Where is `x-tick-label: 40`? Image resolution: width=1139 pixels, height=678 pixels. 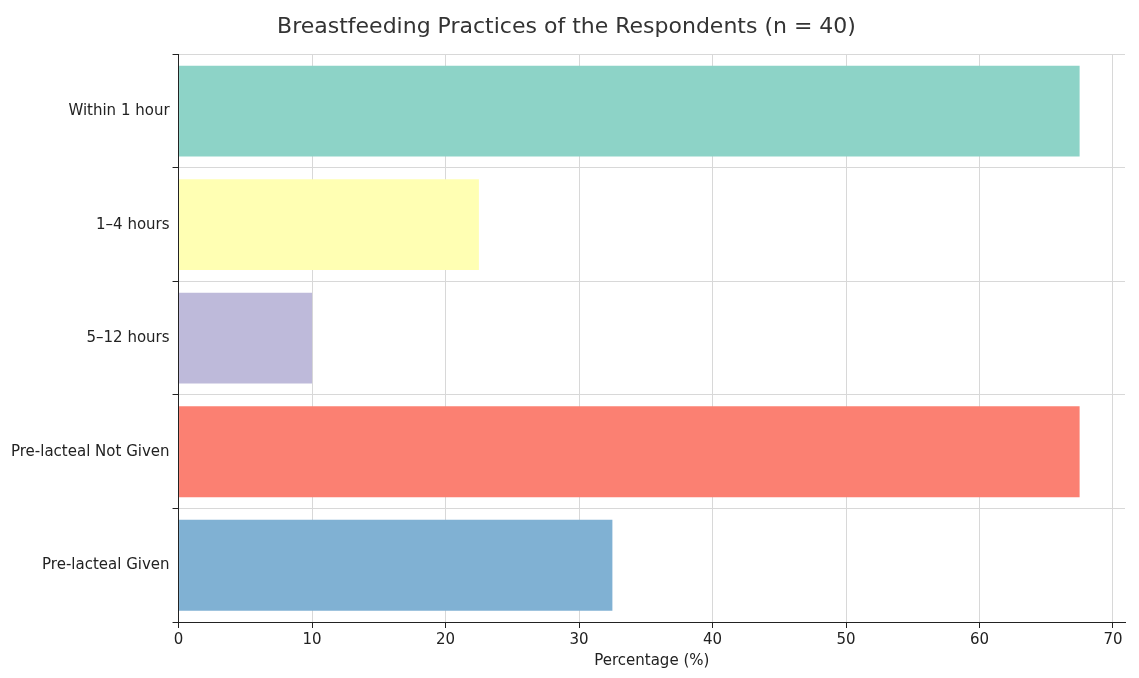 x-tick-label: 40 is located at coordinates (712, 638).